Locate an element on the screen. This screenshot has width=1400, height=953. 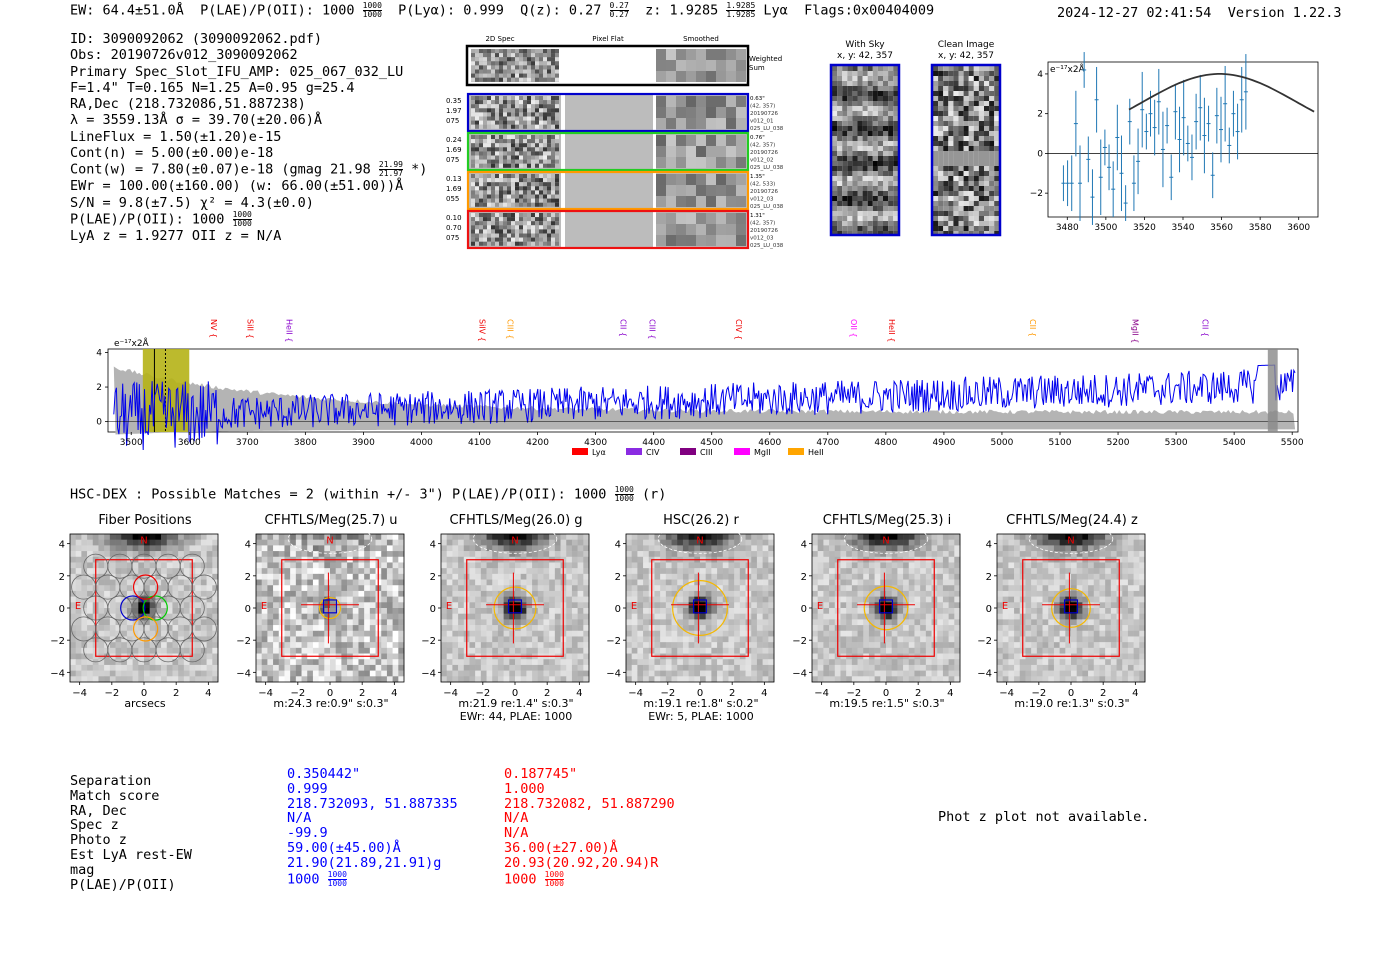
row-right-label: v012_03 is located at coordinates (762, 239).